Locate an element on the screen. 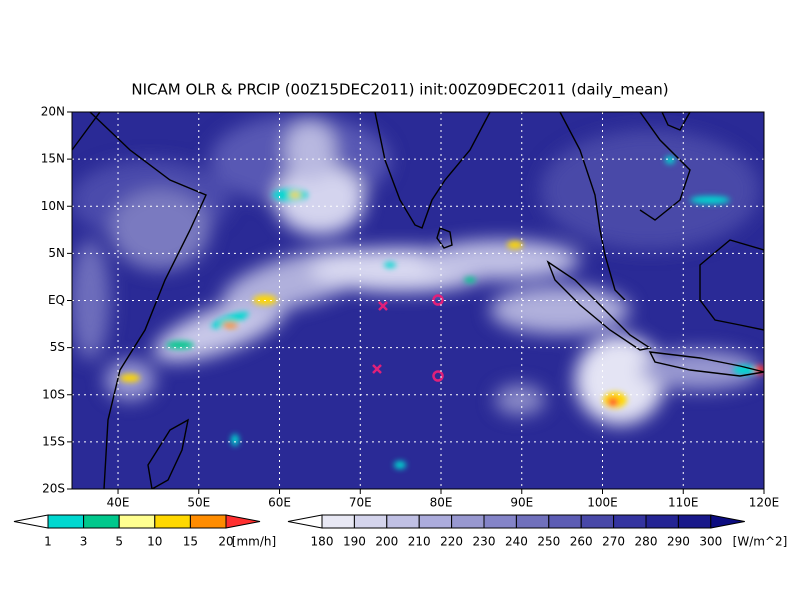  lon-tick-label: 90E is located at coordinates (521, 503).